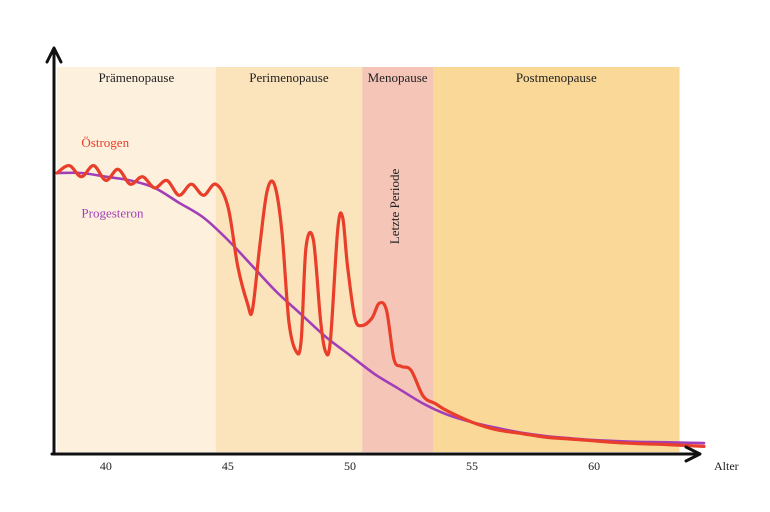  Describe the element at coordinates (136, 77) in the screenshot. I see `phase-label-praemenopause: Prämenopause` at that location.